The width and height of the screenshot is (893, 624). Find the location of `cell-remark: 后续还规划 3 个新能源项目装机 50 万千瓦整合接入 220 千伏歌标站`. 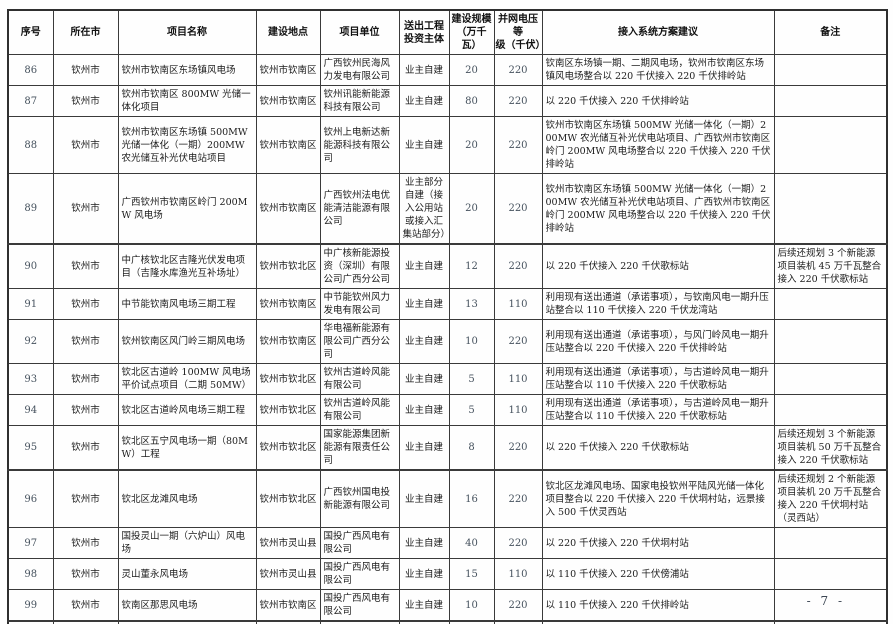

cell-remark: 后续还规划 3 个新能源项目装机 50 万千瓦整合接入 220 千伏歌标站 is located at coordinates (830, 448).